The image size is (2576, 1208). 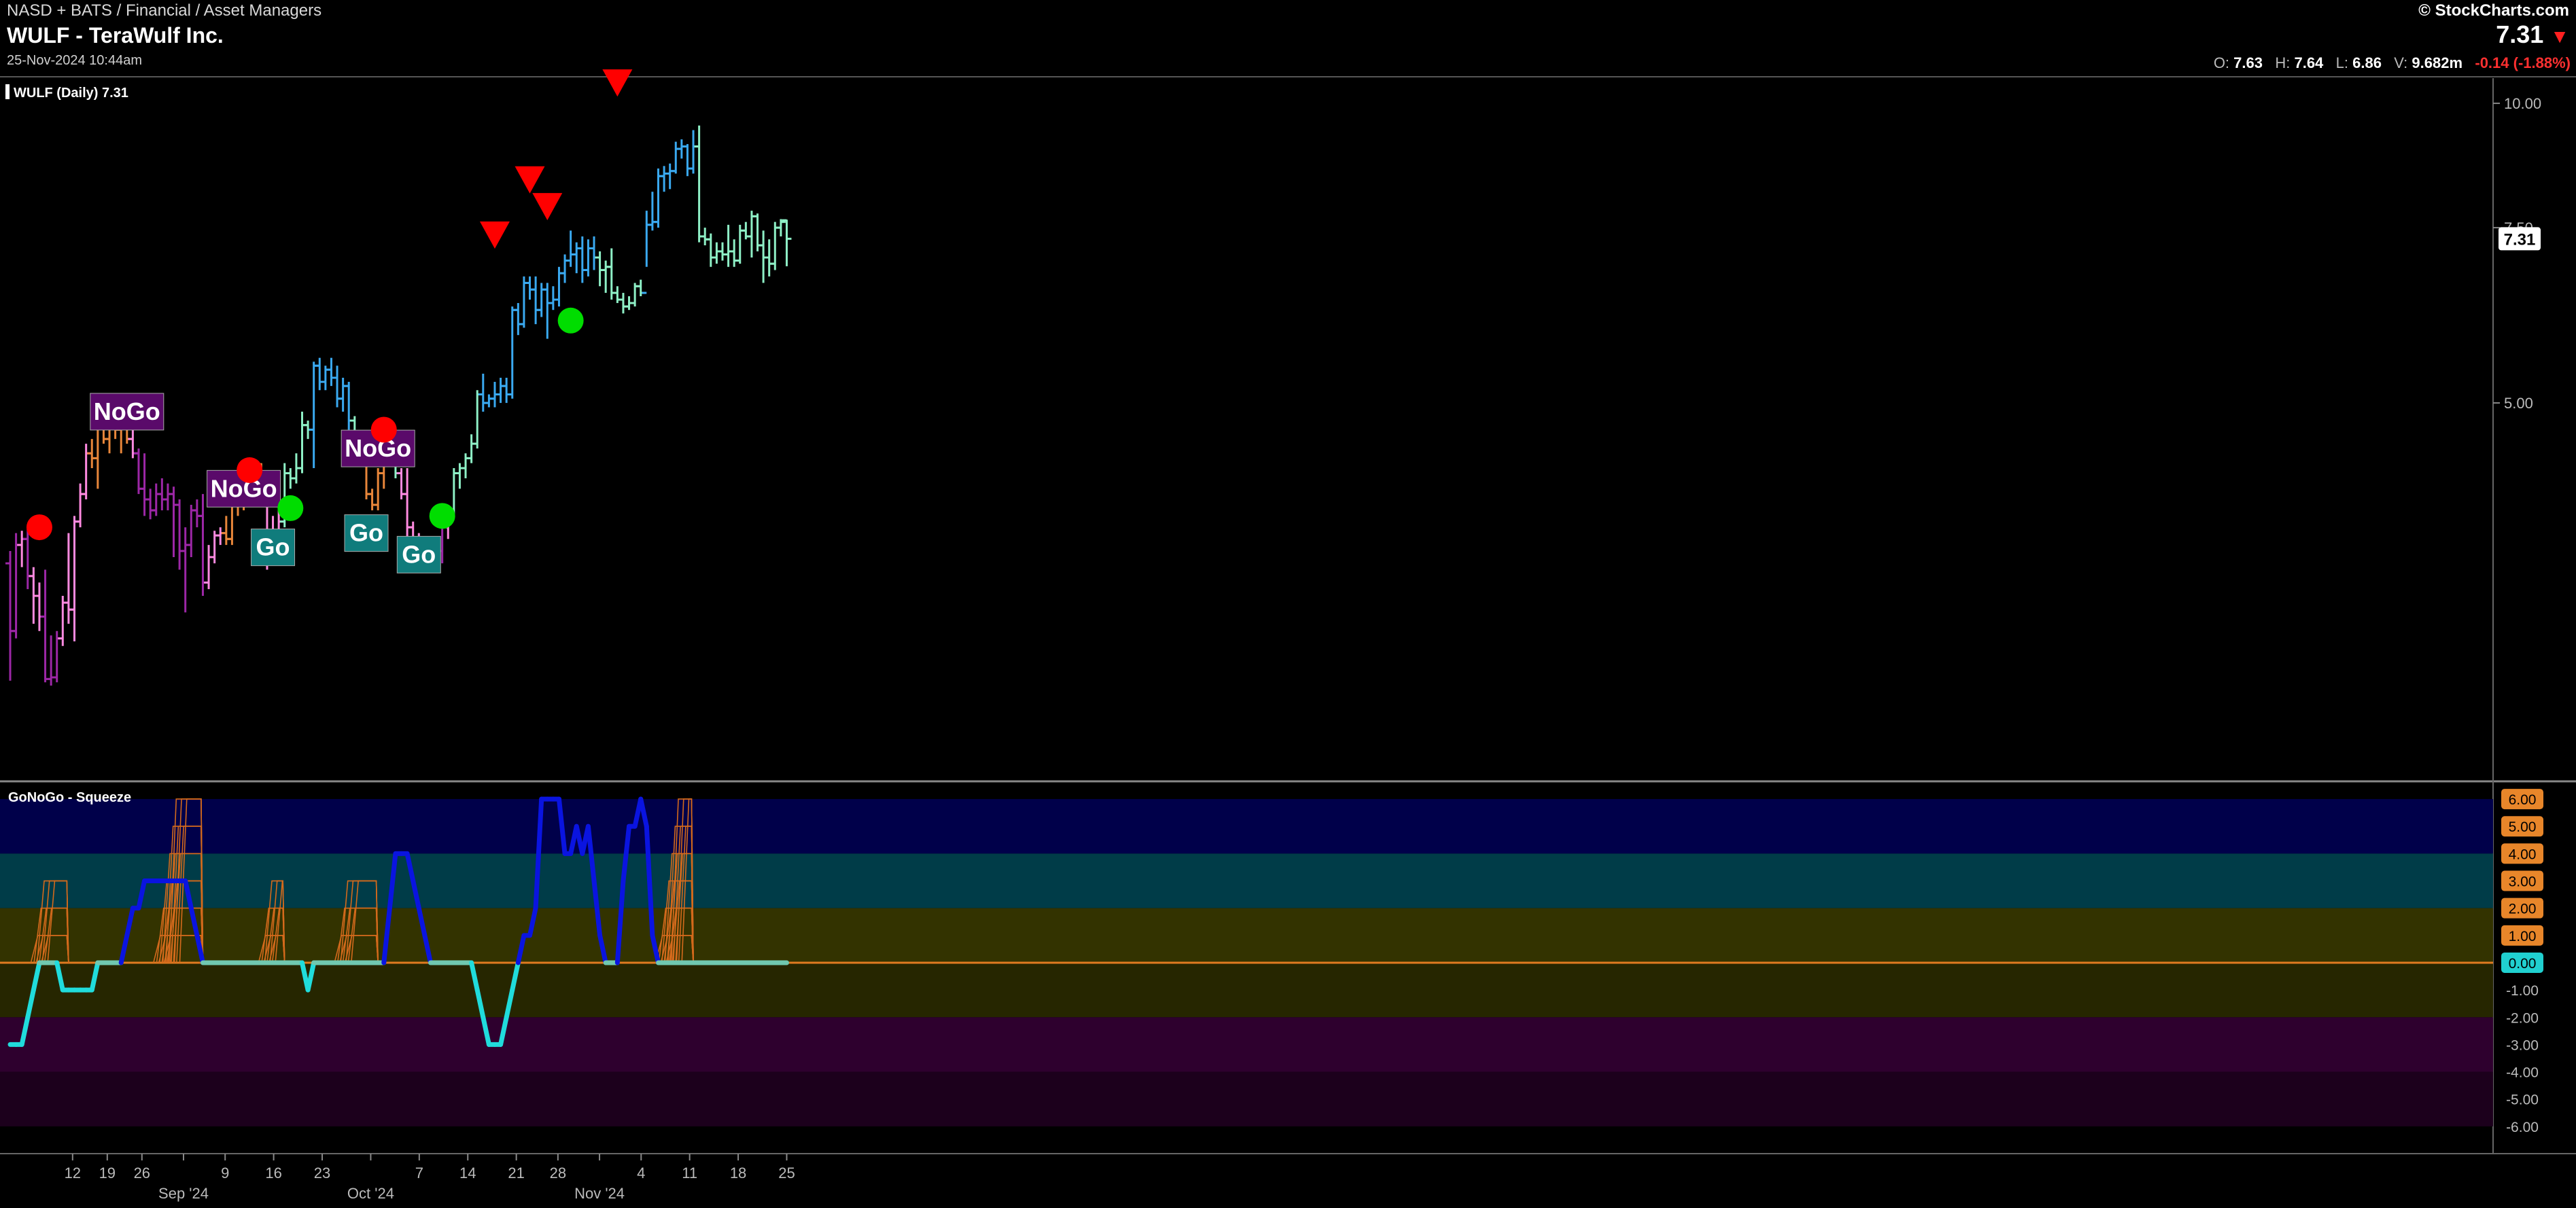 I want to click on oscillator-ytick-label: 6.00, so click(x=2523, y=800).